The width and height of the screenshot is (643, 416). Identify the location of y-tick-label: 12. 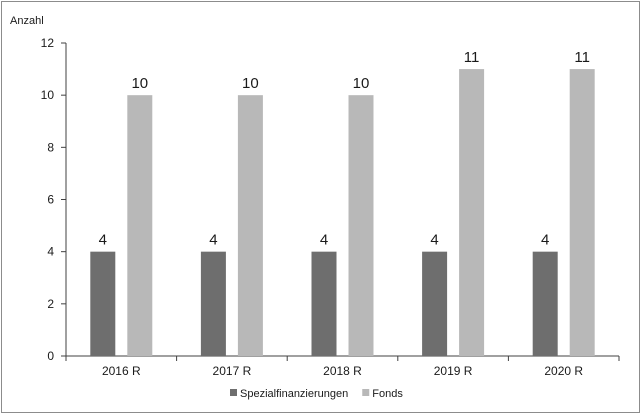
(48, 43).